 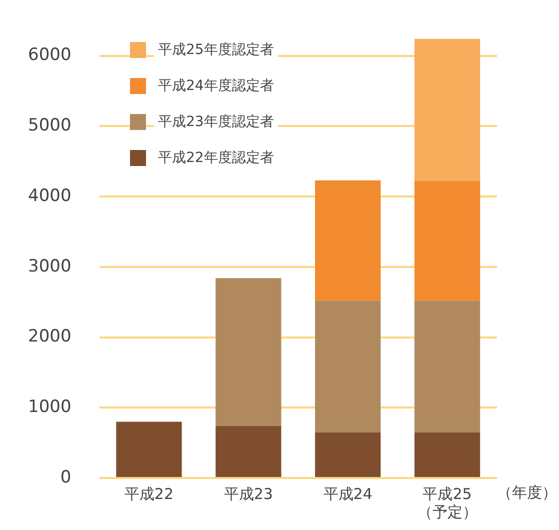 What do you see at coordinates (216, 86) in the screenshot?
I see `legend-label: 平成24年度認定者` at bounding box center [216, 86].